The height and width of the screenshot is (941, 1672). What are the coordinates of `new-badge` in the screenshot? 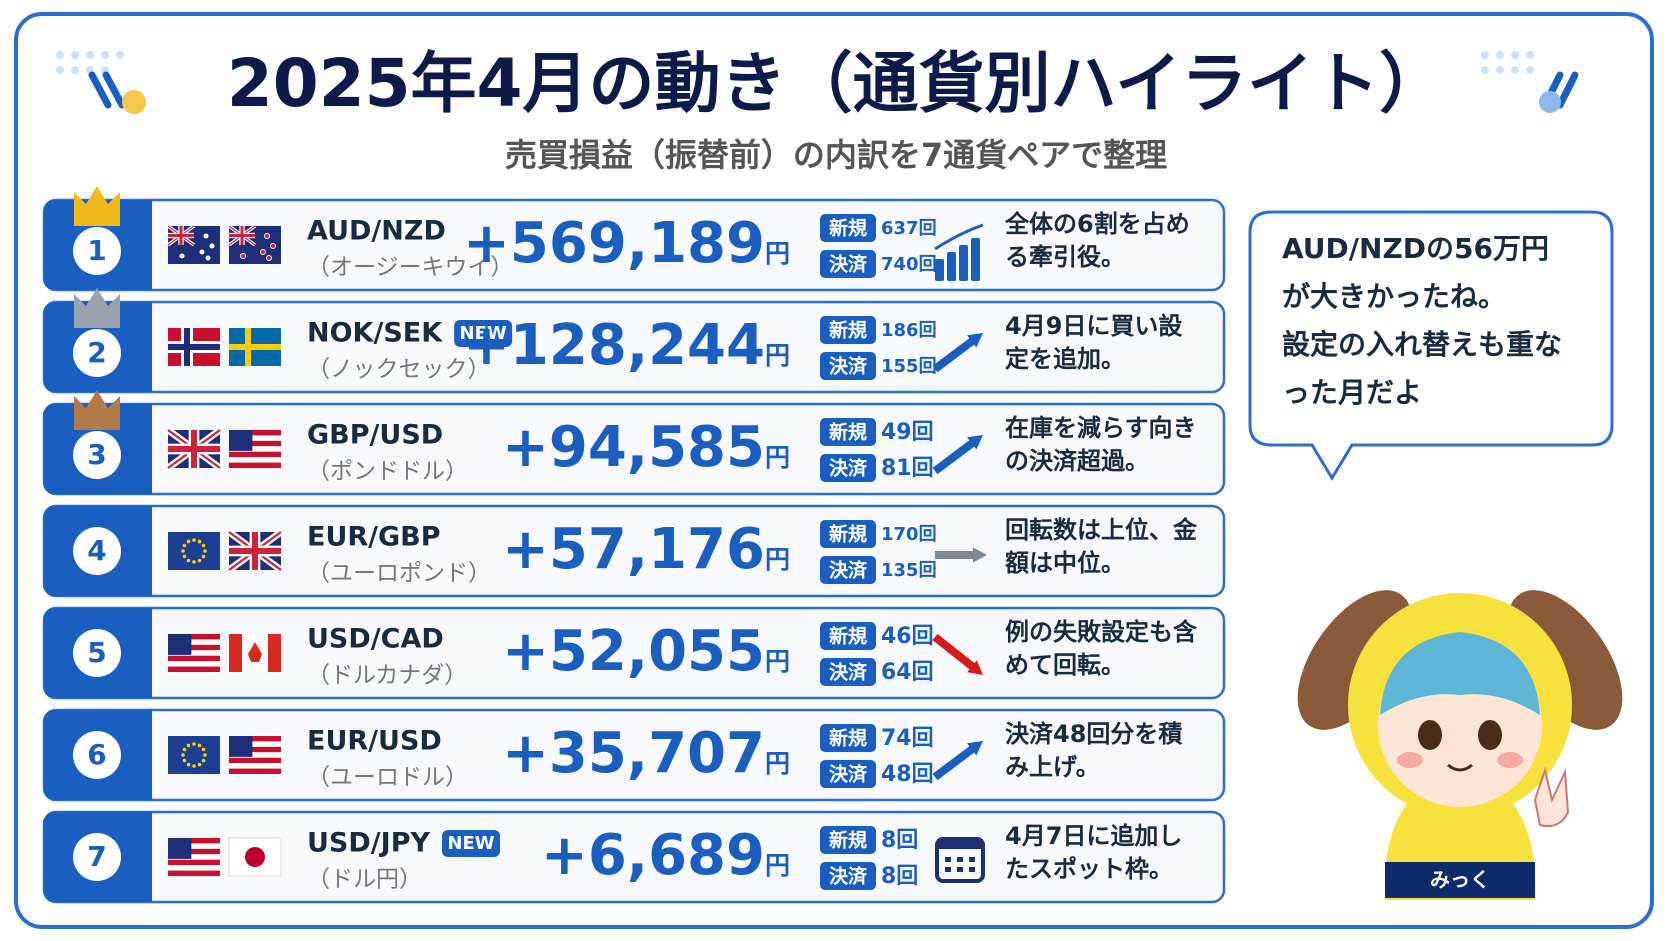 It's located at (471, 843).